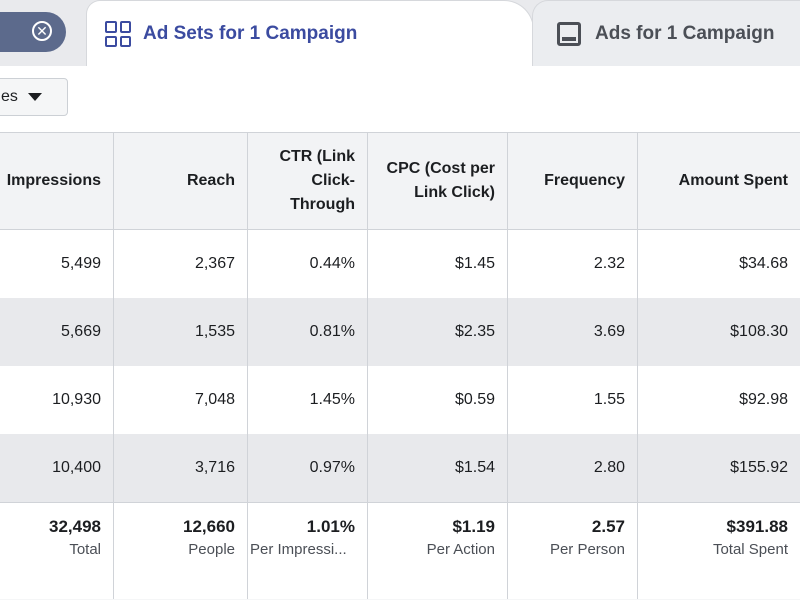 Image resolution: width=800 pixels, height=600 pixels. I want to click on table-row: 5,669 1,535 0.81% $2.35 3.69 $108.30, so click(400, 332).